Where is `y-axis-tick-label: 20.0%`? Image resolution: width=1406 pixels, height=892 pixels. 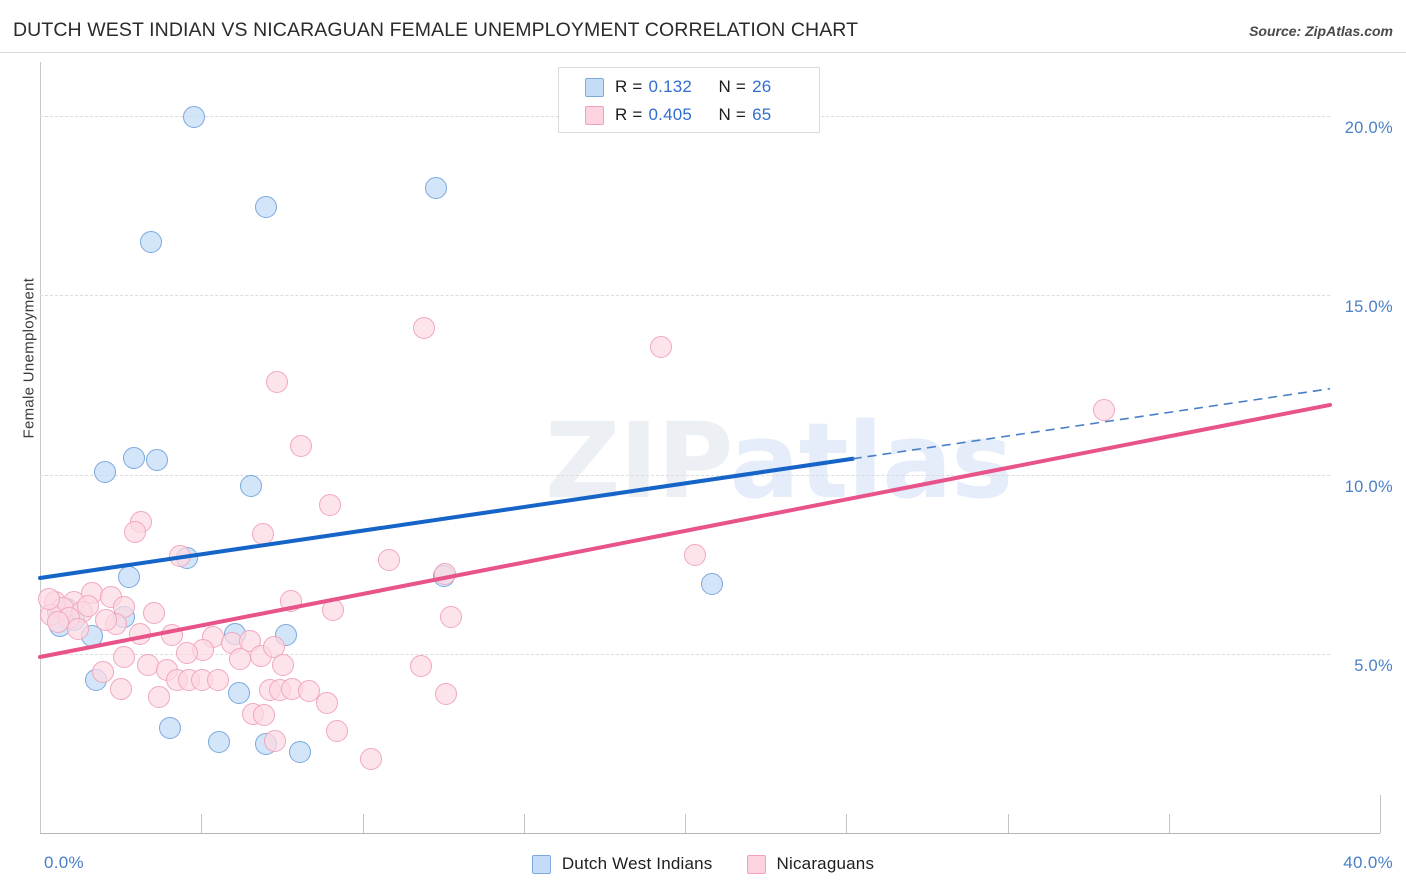 y-axis-tick-label: 20.0% is located at coordinates (1368, 127).